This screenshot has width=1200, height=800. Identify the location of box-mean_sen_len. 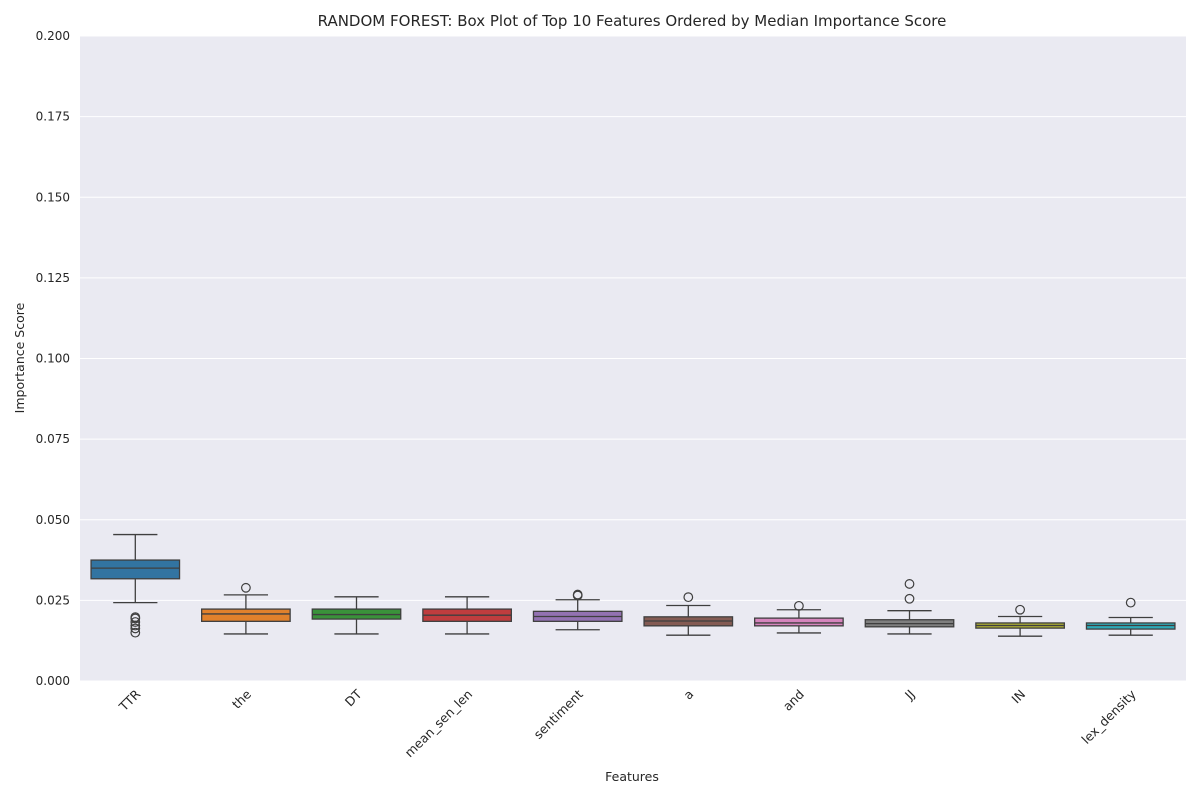
(467, 615).